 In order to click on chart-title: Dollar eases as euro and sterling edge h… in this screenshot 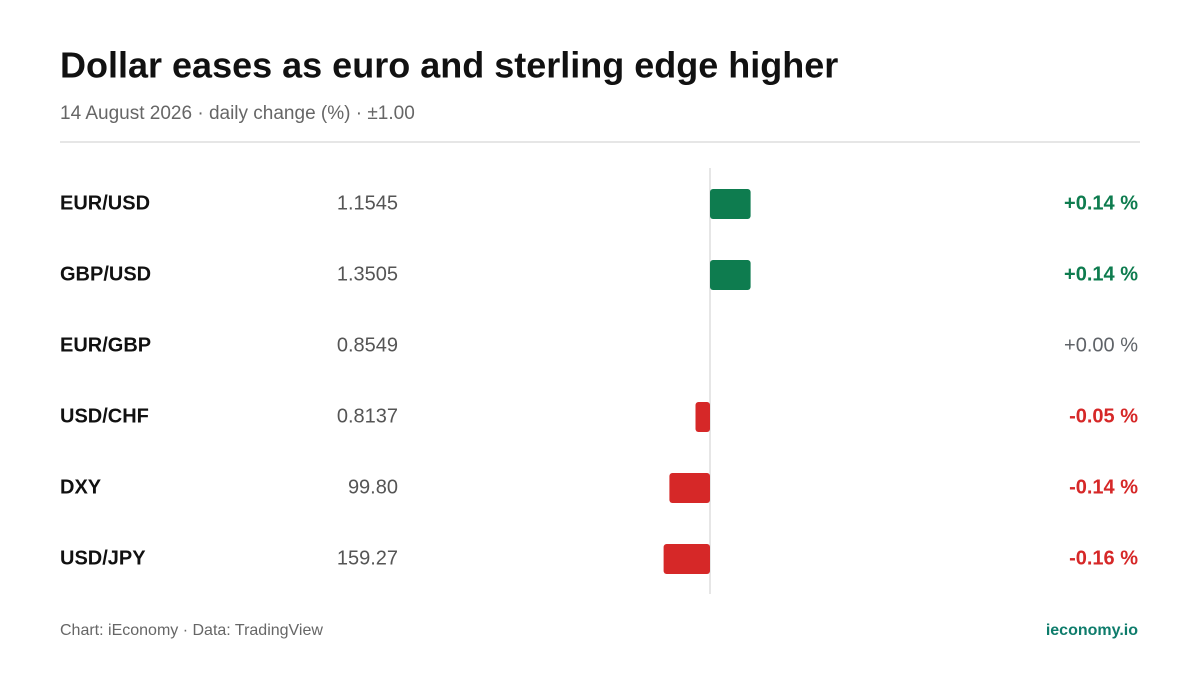, I will do `click(449, 65)`.